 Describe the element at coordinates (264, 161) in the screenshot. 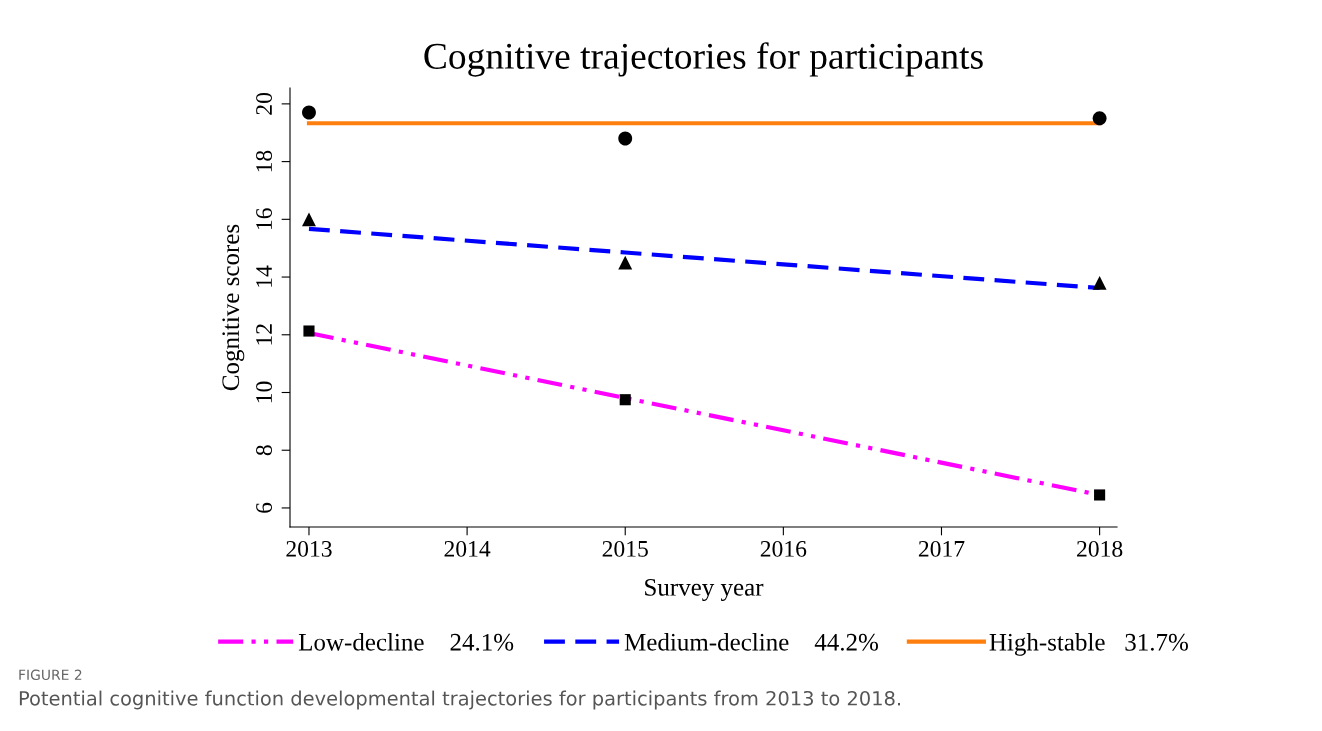

I see `y-tick-label: 18` at that location.